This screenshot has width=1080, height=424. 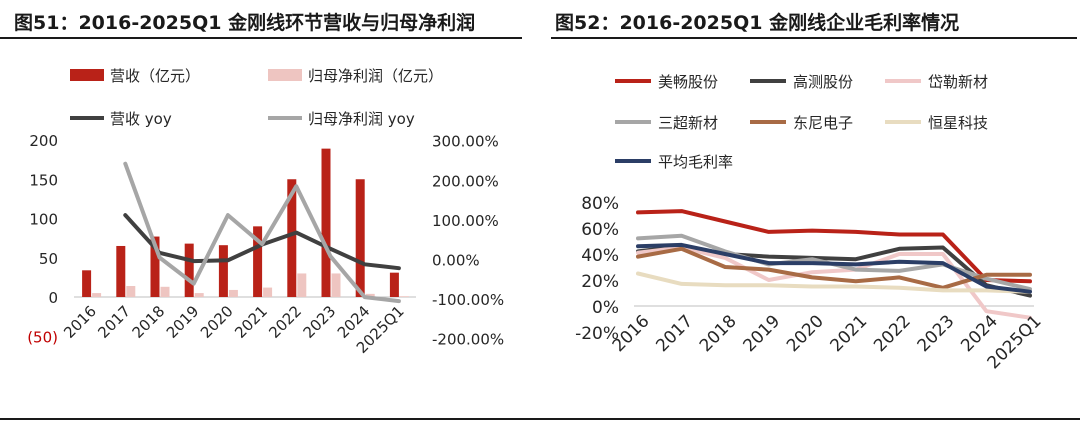 What do you see at coordinates (468, 300) in the screenshot?
I see `right-axis-tick-label: -100.00%` at bounding box center [468, 300].